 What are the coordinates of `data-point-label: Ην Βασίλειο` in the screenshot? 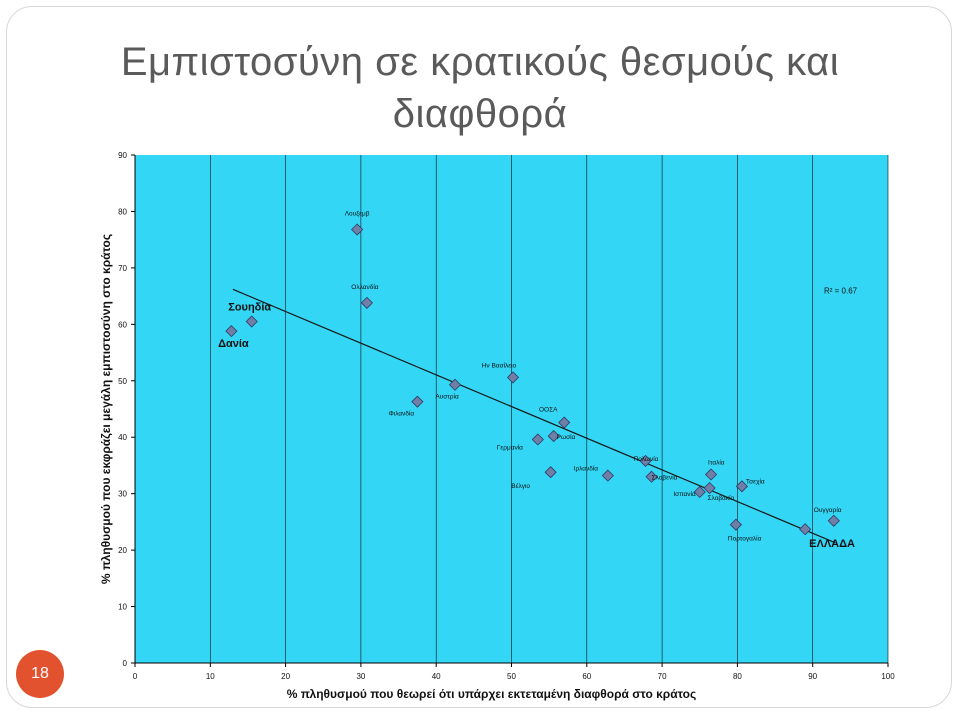 It's located at (499, 365).